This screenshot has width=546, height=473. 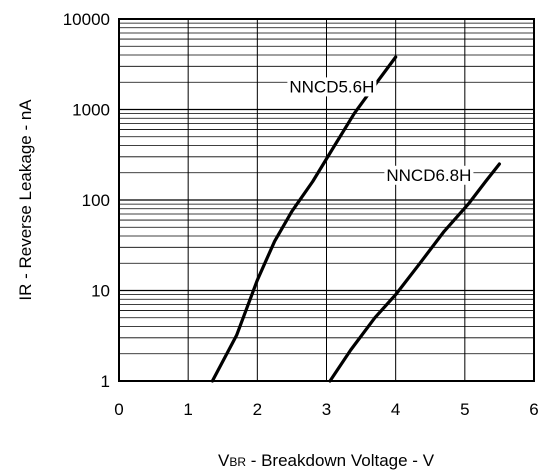 What do you see at coordinates (187, 409) in the screenshot?
I see `x-tick-label: 1` at bounding box center [187, 409].